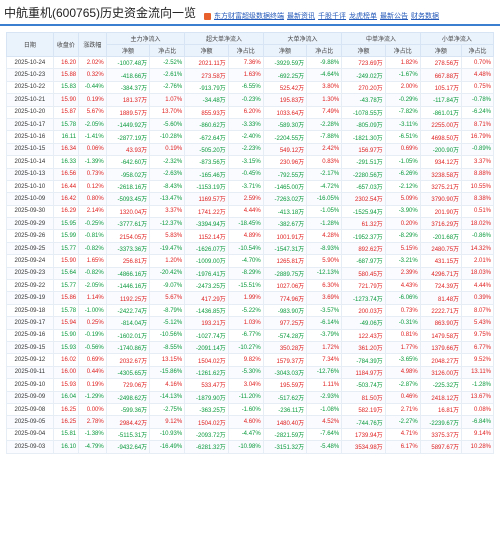  Describe the element at coordinates (324, 224) in the screenshot. I see `row-cell: -1.28%` at that location.